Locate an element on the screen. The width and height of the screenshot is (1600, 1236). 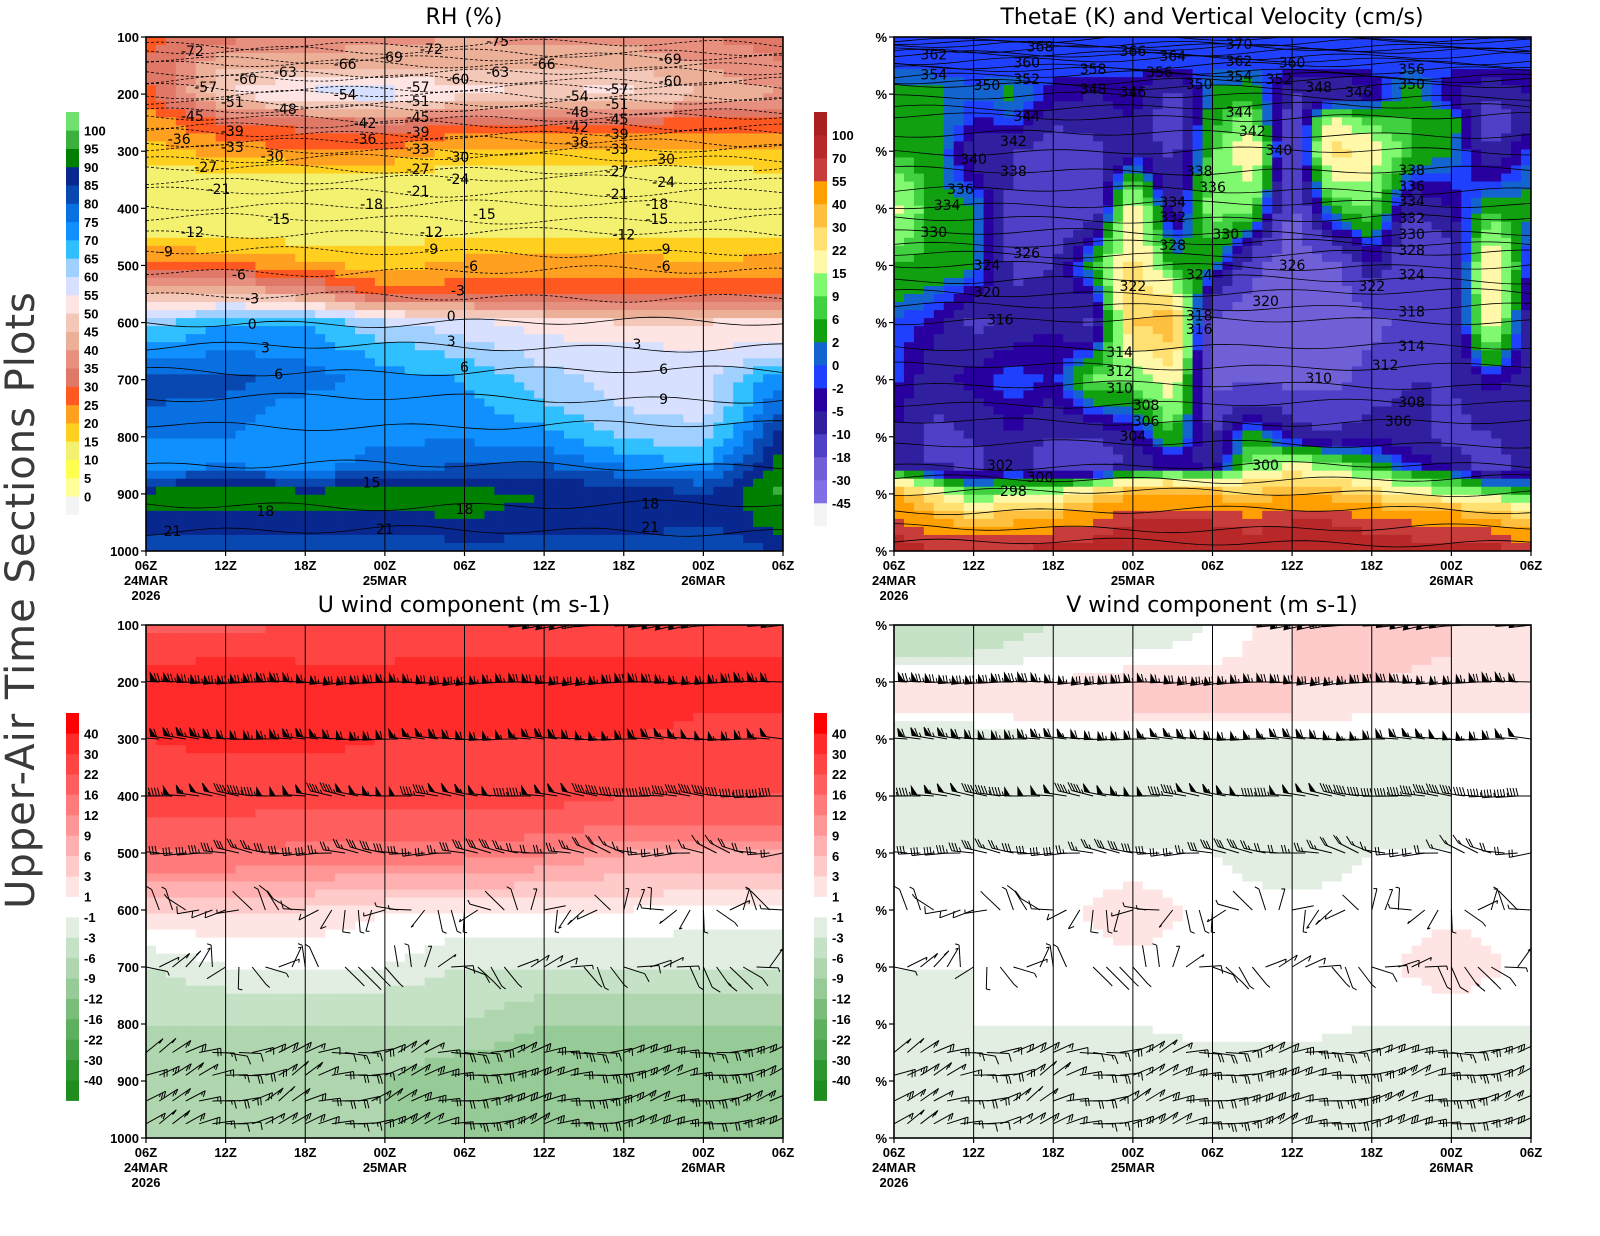
colorbar-label: 0 is located at coordinates (87, 496).